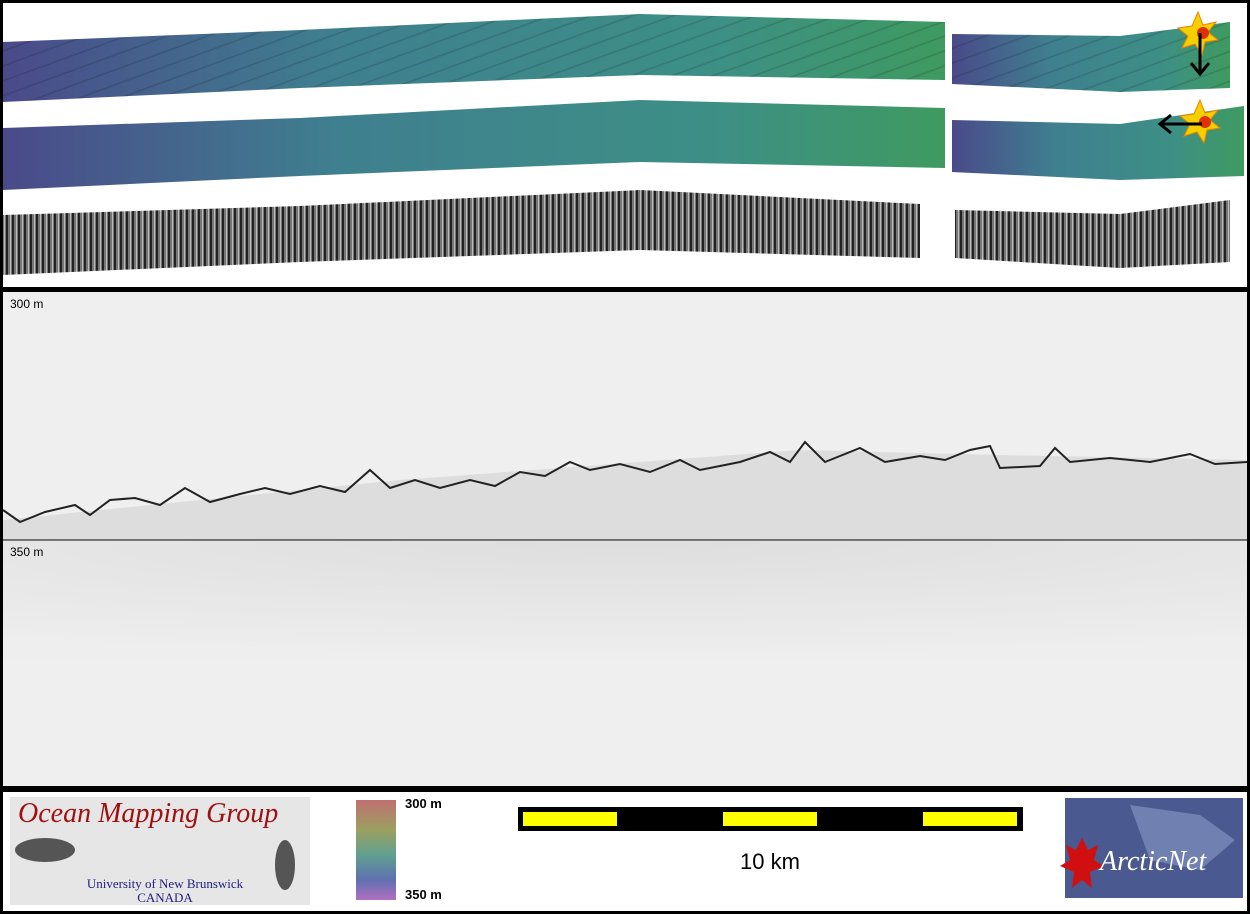  What do you see at coordinates (376, 850) in the screenshot?
I see `colorbar` at bounding box center [376, 850].